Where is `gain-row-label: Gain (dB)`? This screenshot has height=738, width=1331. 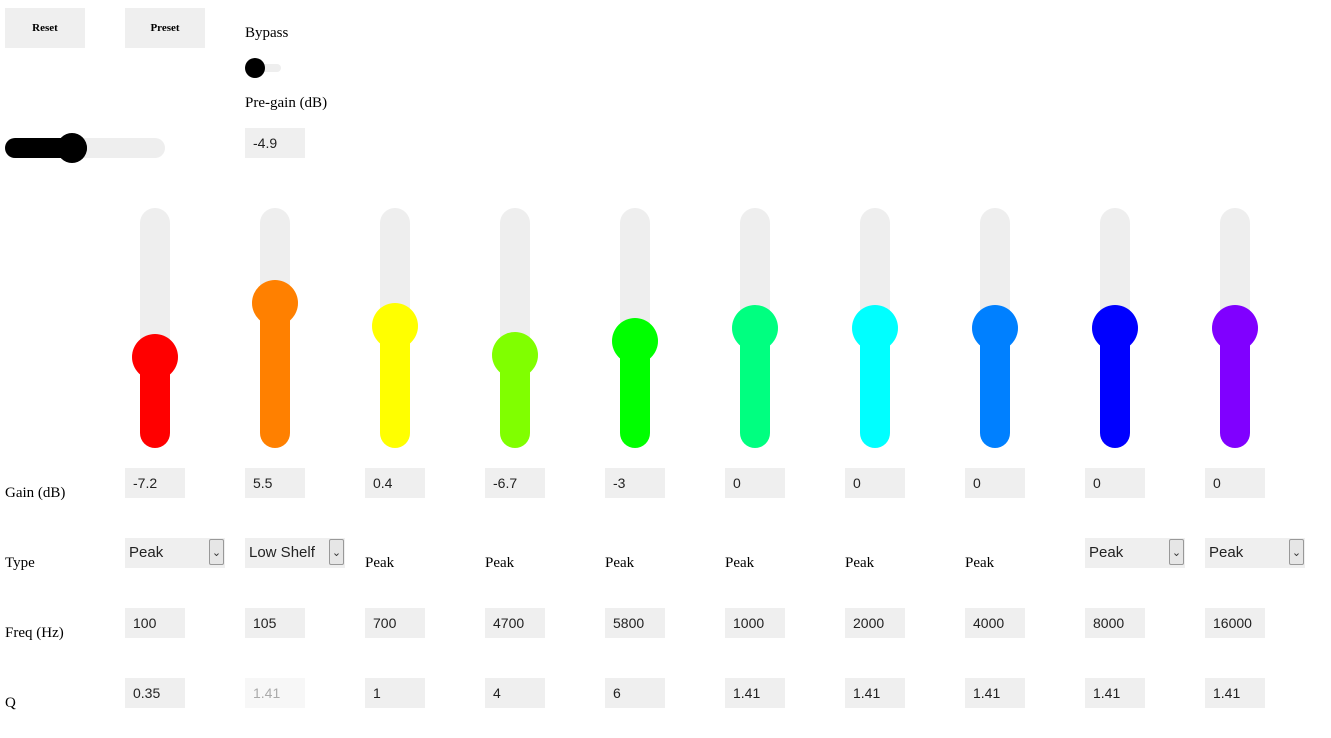
gain-row-label: Gain (dB) is located at coordinates (35, 493).